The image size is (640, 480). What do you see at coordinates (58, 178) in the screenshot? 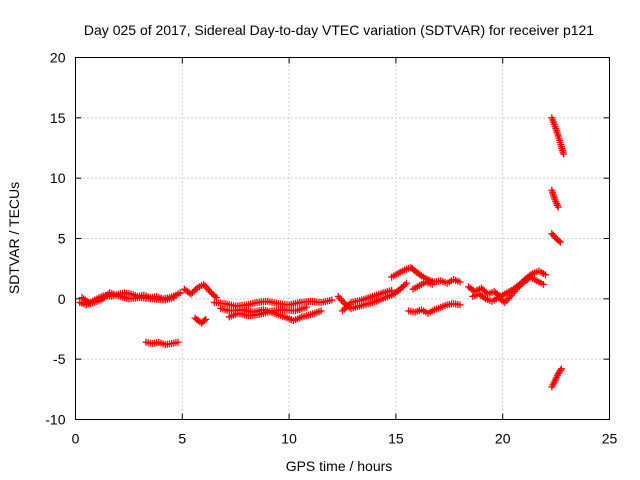
I see `y-tick-label: 10` at bounding box center [58, 178].